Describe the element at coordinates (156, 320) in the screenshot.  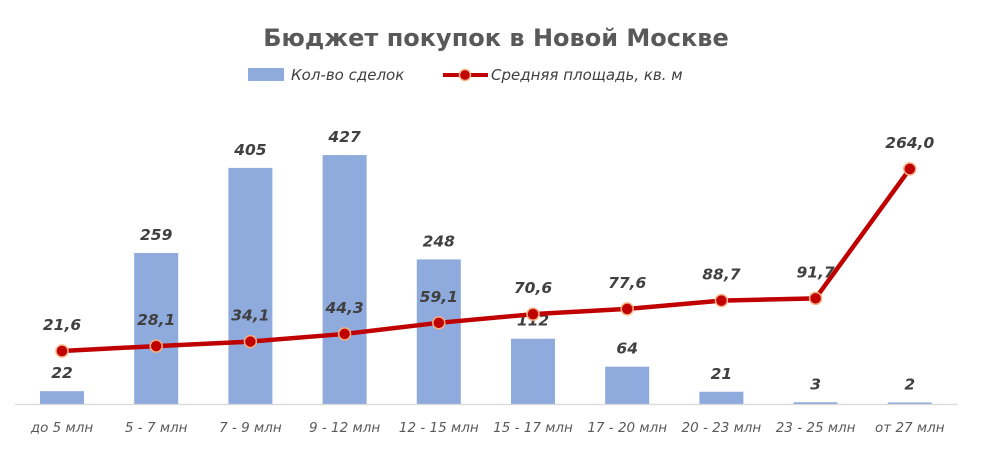
I see `line-value-label: 28,1` at that location.